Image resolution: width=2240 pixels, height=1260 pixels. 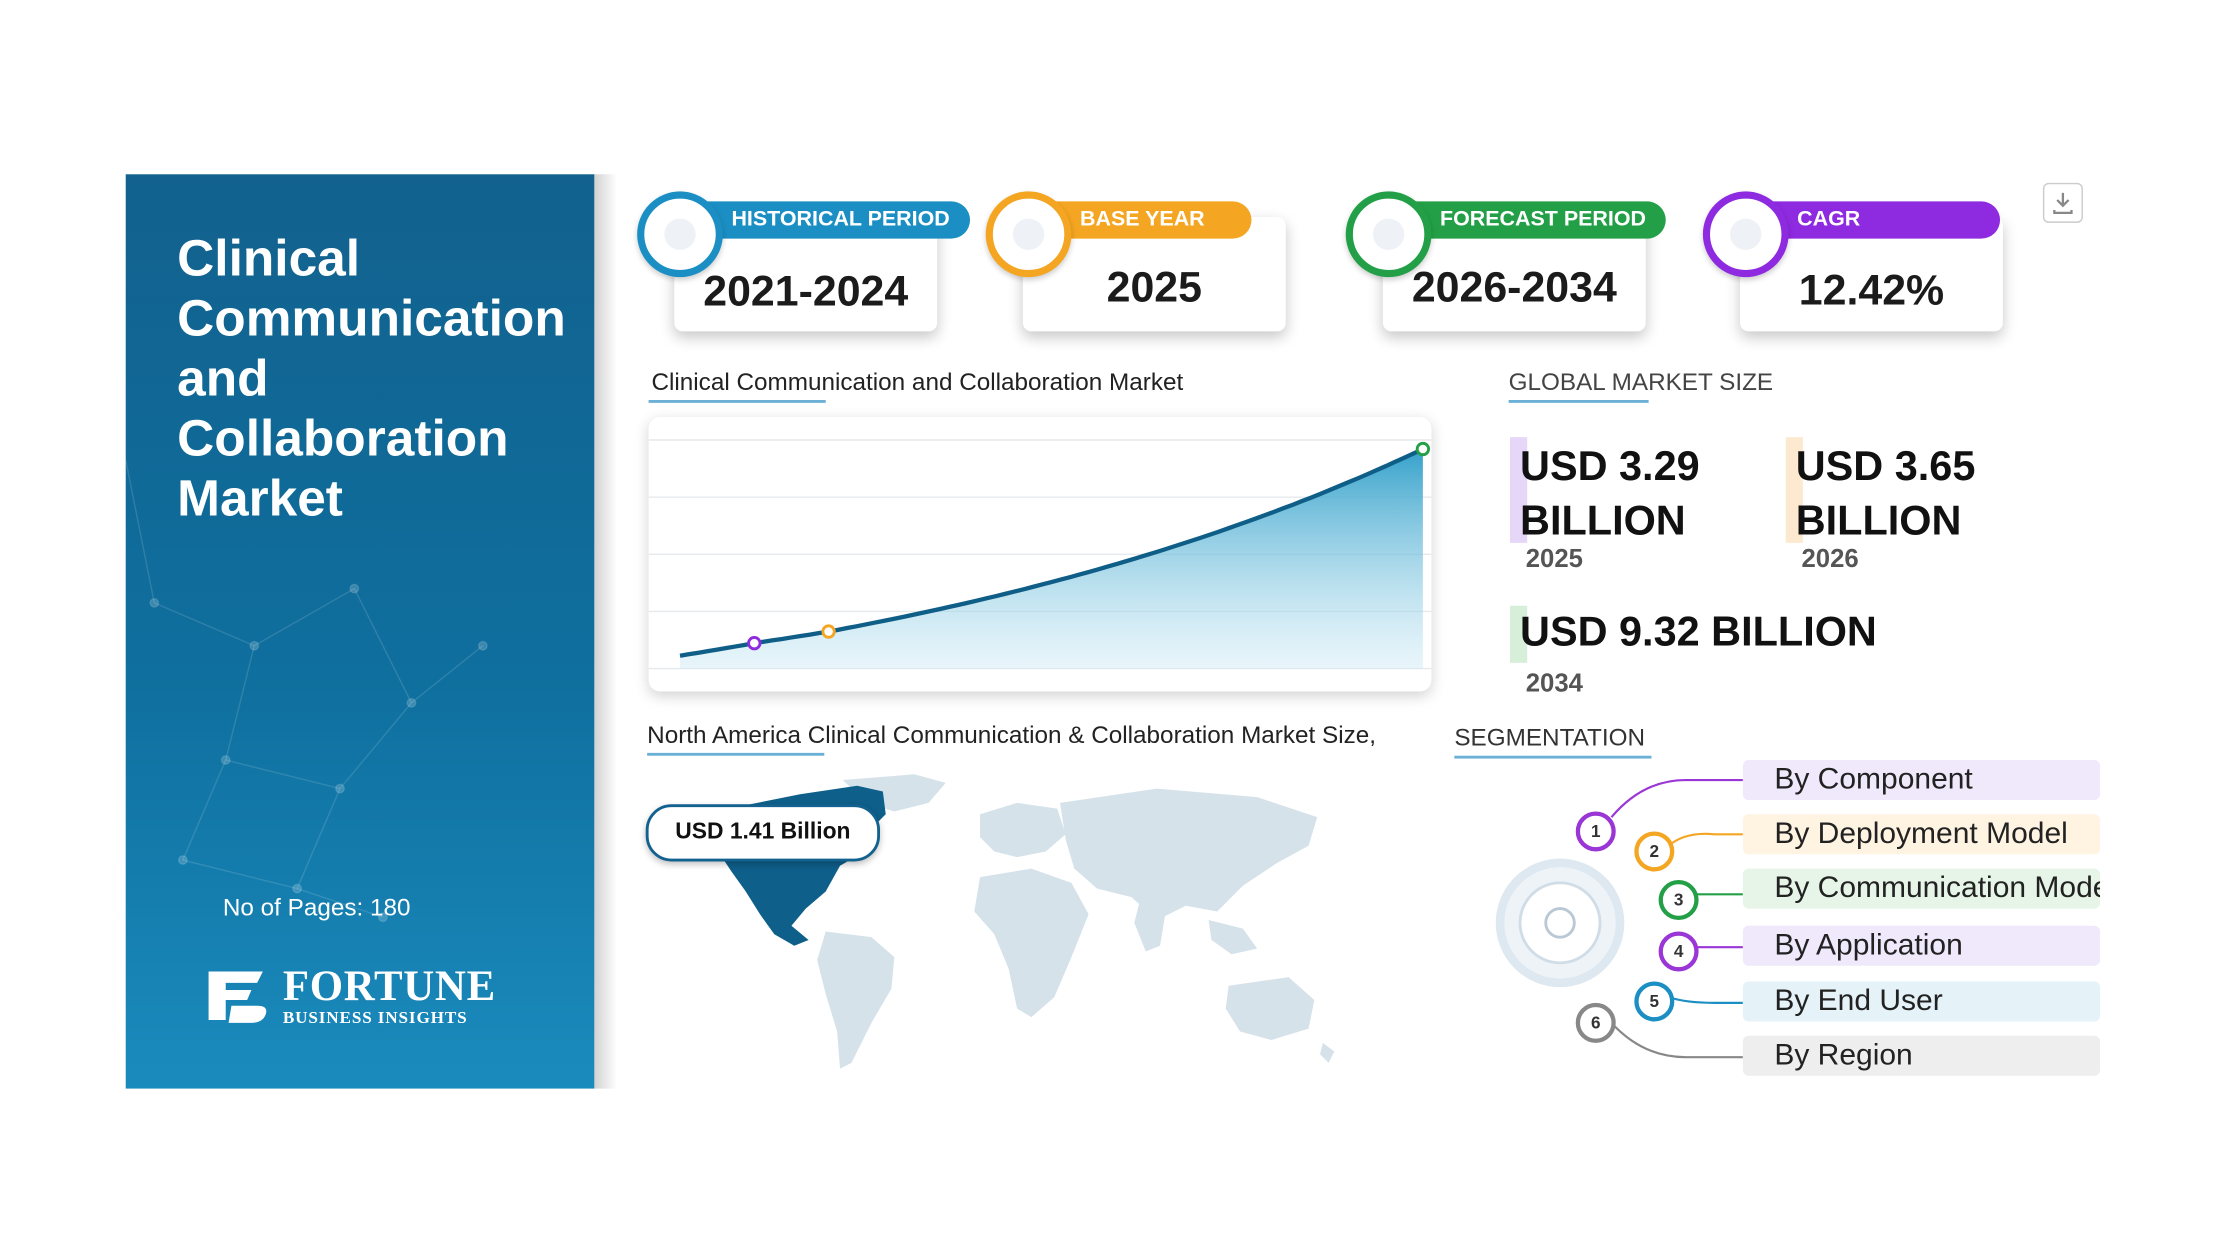 What do you see at coordinates (371, 318) in the screenshot?
I see `title-line: Communication` at bounding box center [371, 318].